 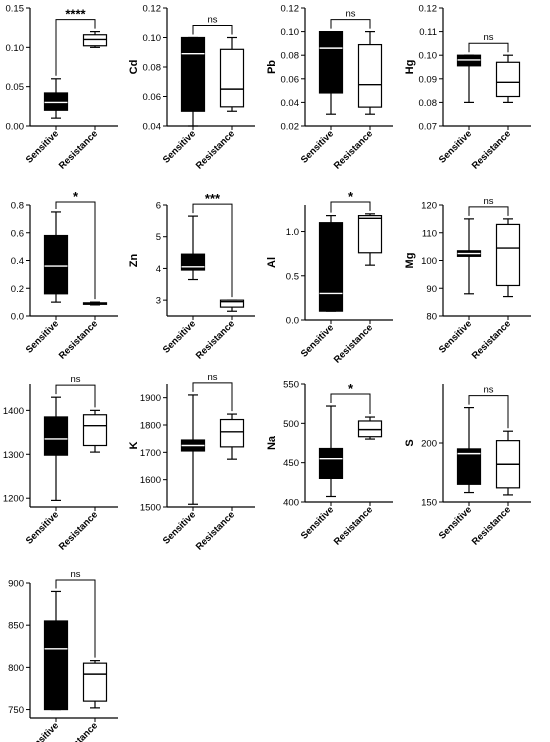 What do you see at coordinates (150, 453) in the screenshot?
I see `y-tick-label: 1700` at bounding box center [150, 453].